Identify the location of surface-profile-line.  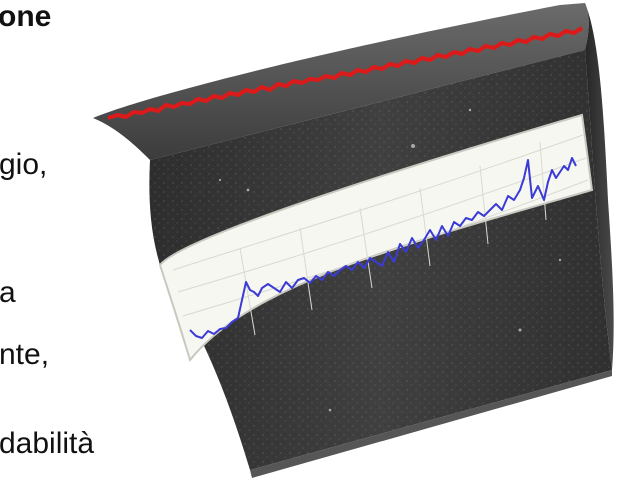
(345, 73).